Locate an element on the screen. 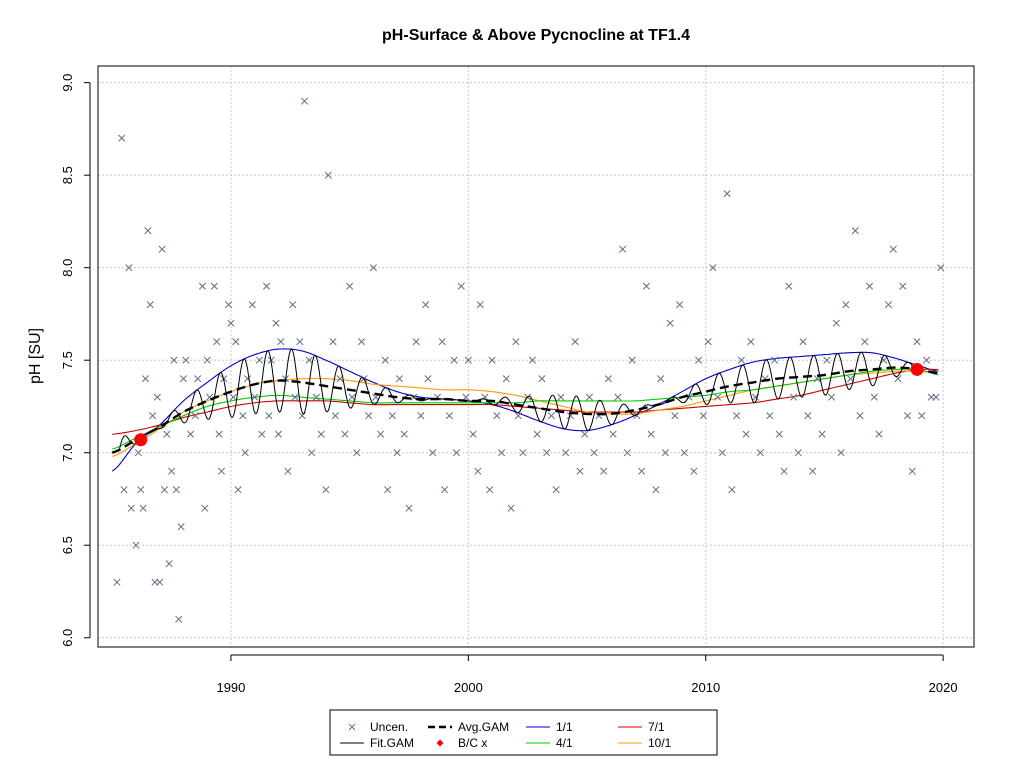 The height and width of the screenshot is (768, 1024). y-axis-label: pH [SU] is located at coordinates (35, 356).